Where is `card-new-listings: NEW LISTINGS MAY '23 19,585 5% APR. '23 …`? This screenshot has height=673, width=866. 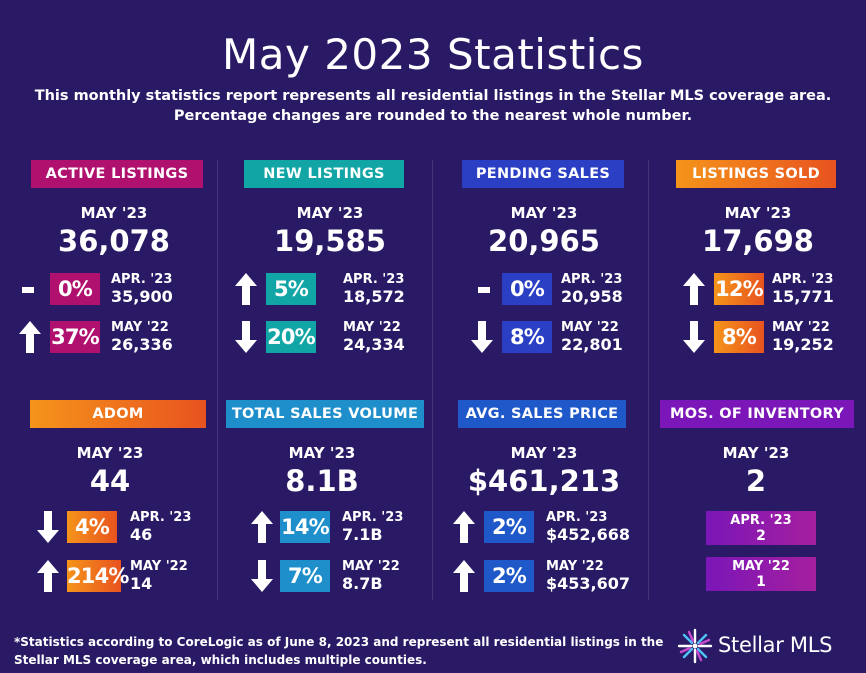
card-new-listings: NEW LISTINGS MAY '23 19,585 5% APR. '23 … is located at coordinates (330, 267).